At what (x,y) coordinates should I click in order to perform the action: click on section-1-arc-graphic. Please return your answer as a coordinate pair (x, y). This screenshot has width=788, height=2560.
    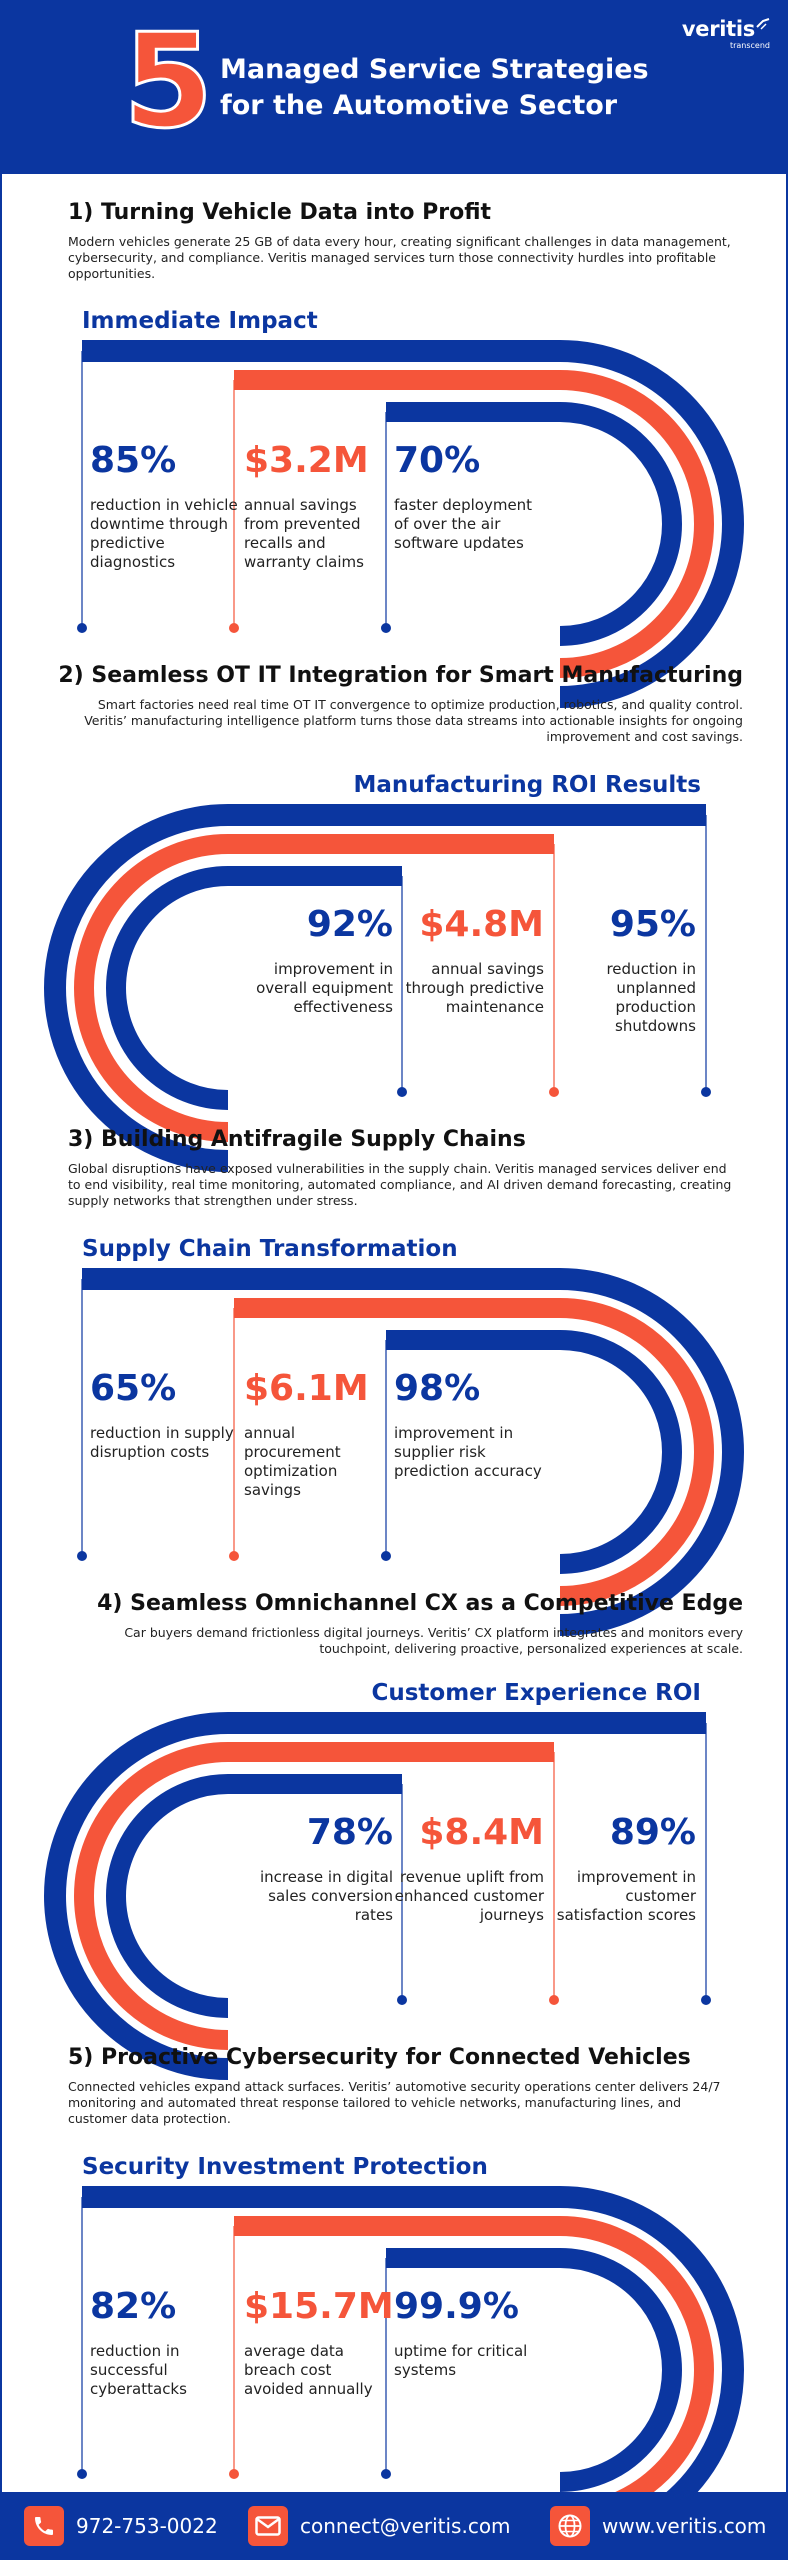
    Looking at the image, I should click on (410, 524).